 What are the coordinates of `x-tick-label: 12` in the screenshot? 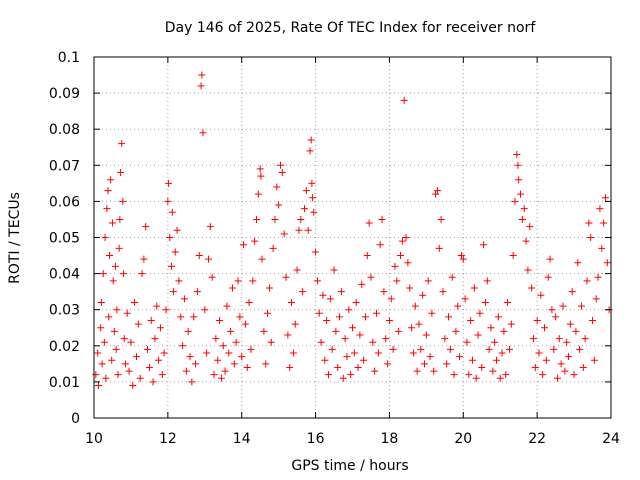 It's located at (168, 439).